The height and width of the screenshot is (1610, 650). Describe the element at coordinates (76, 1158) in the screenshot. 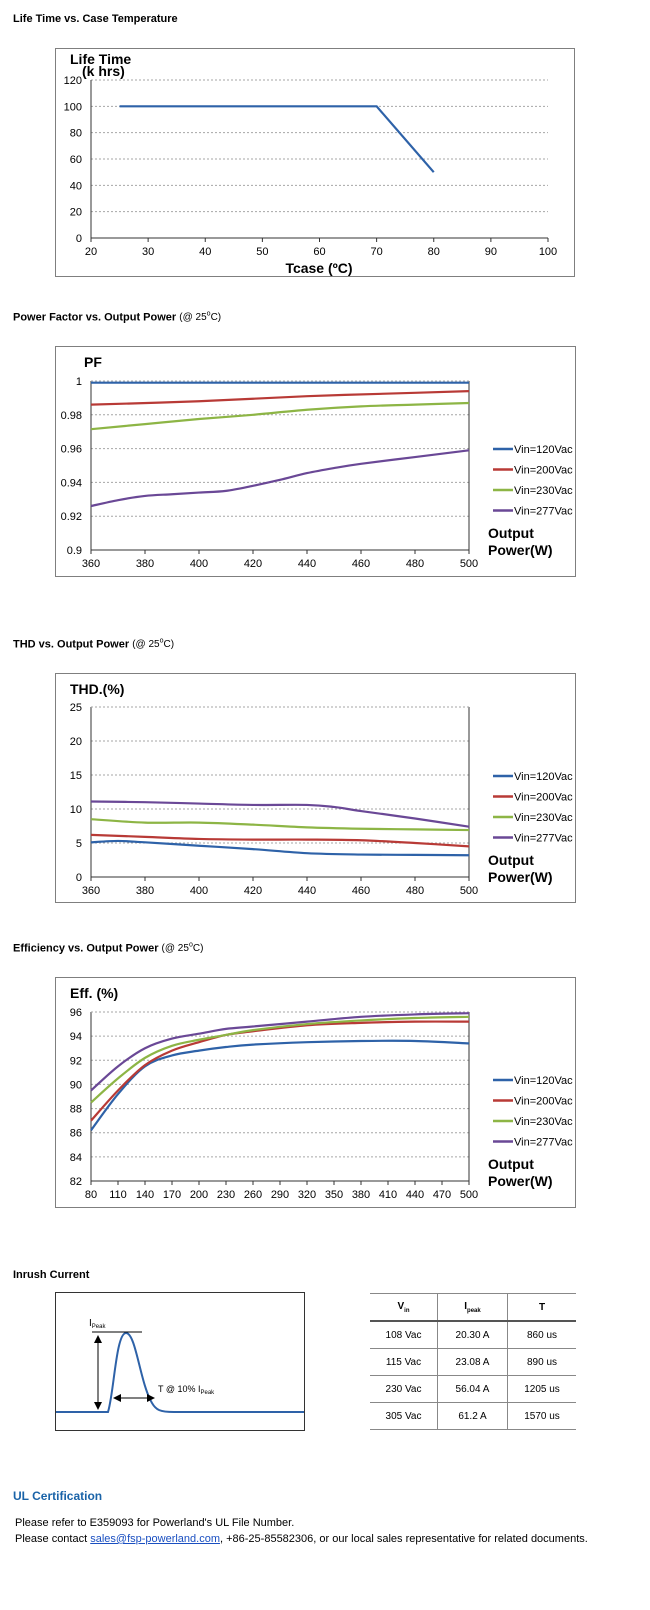

I see `y-tick-label: 84` at that location.